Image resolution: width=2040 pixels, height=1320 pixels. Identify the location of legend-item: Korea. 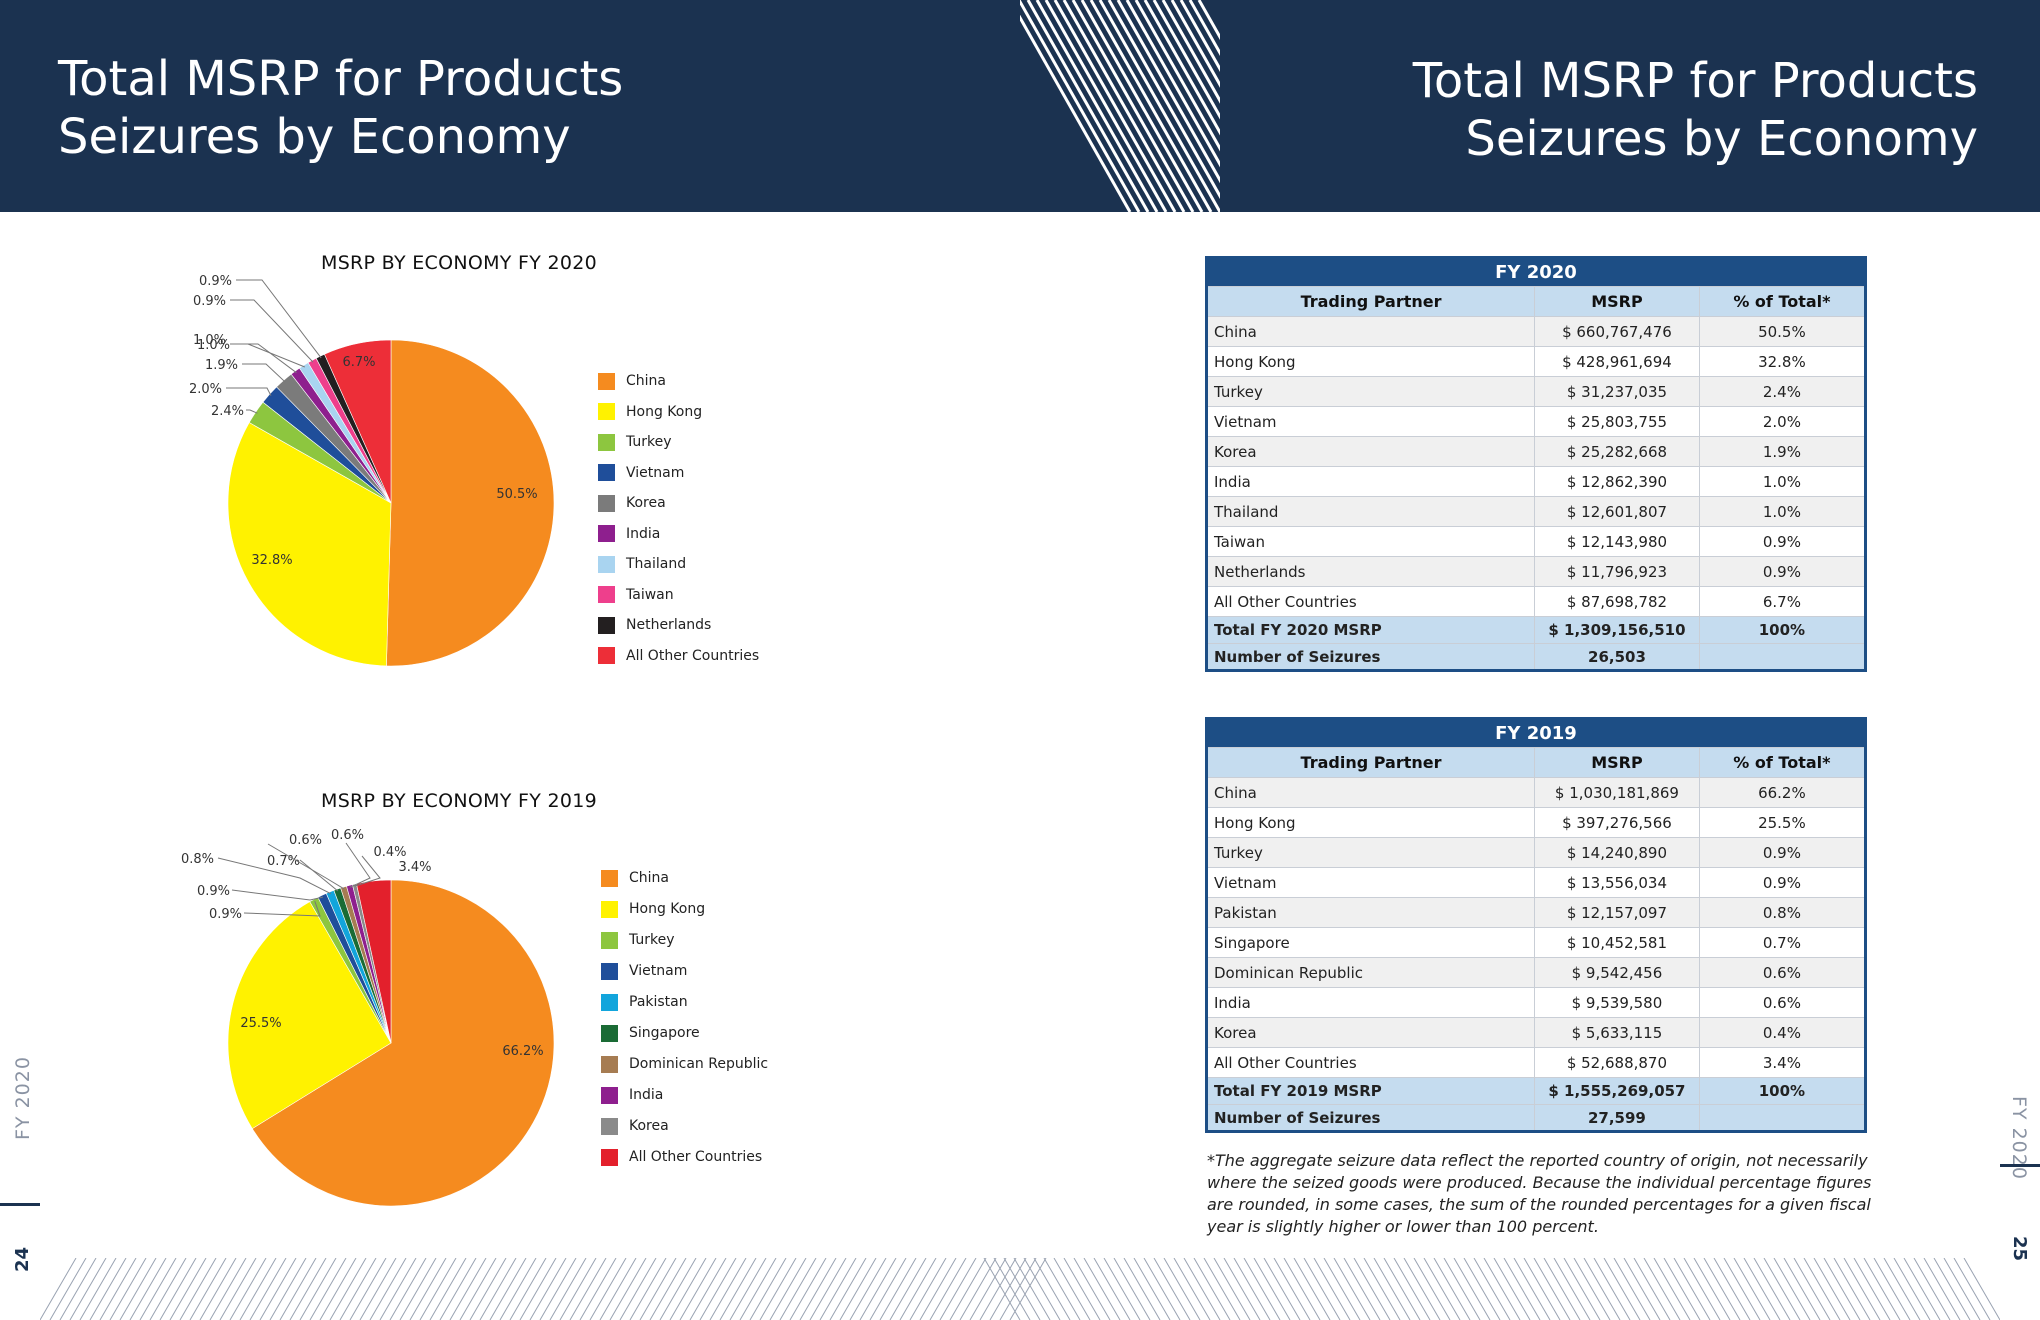
(635, 1126).